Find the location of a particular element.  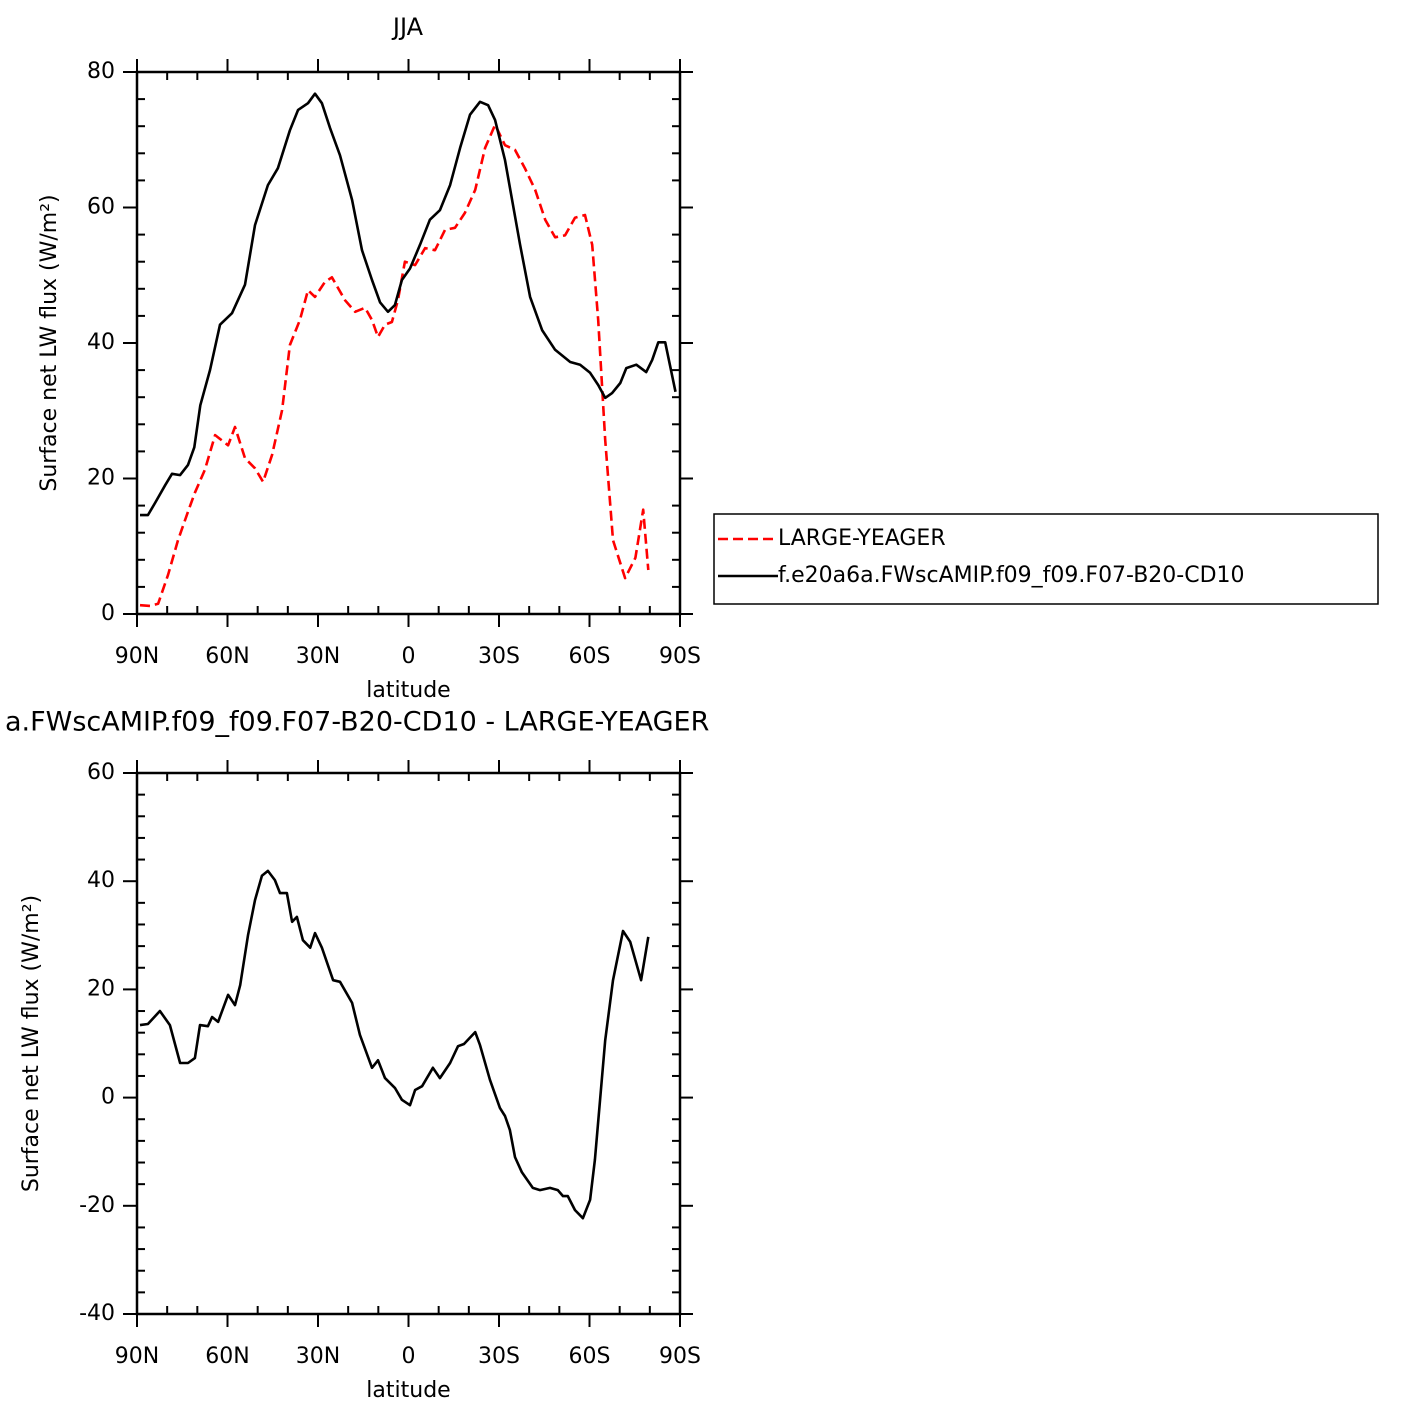

y-tick-label: -40 is located at coordinates (97, 1313).